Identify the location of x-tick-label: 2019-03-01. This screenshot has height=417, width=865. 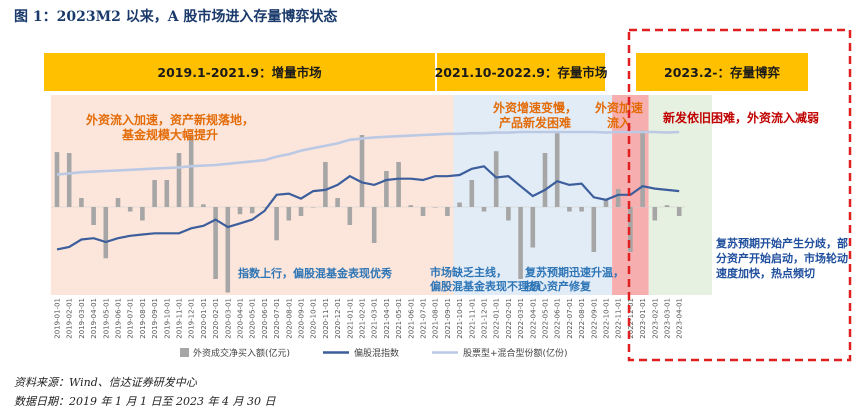
(82, 318).